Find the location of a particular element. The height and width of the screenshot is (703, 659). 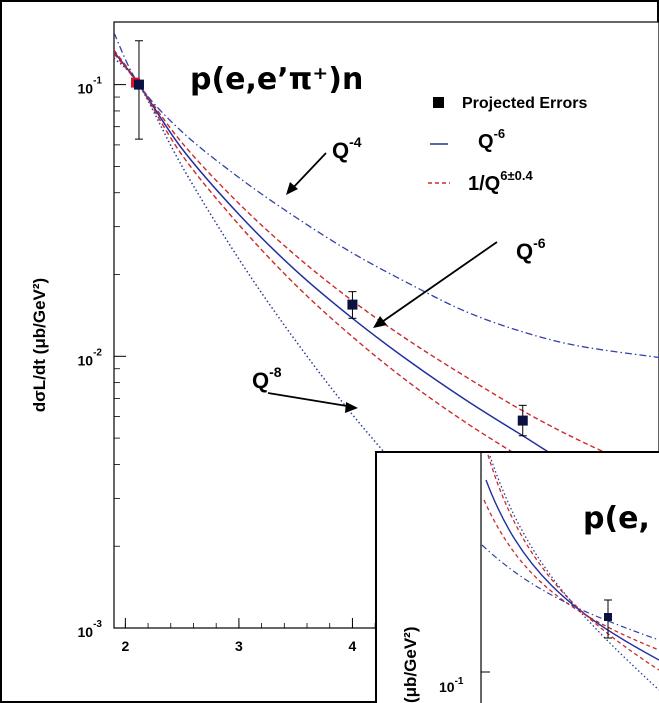

legend-label-projected-errors: Projected Errors is located at coordinates (524, 103).